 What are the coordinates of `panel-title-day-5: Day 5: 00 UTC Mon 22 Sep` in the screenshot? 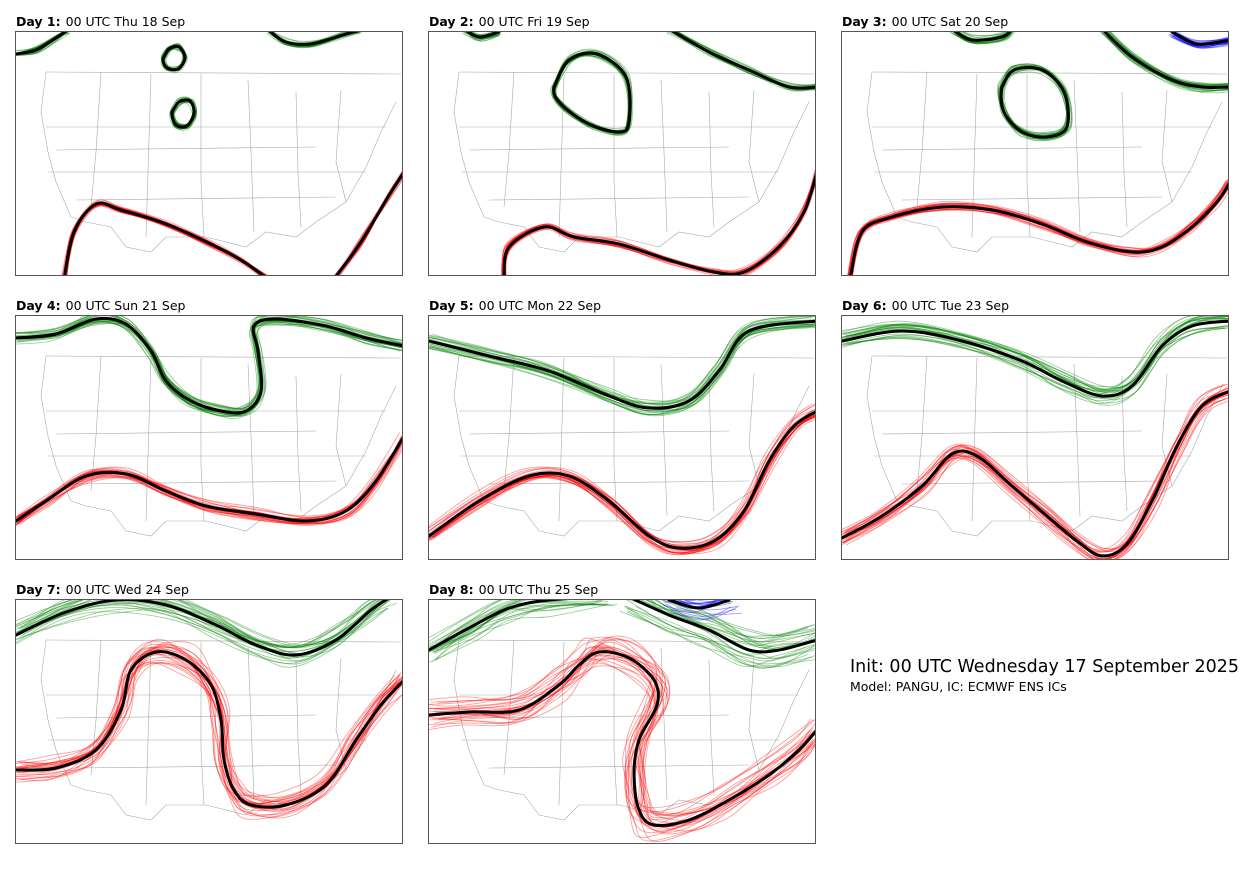 It's located at (515, 305).